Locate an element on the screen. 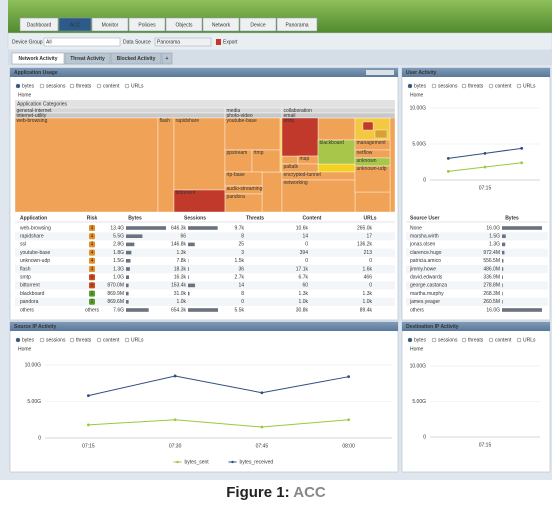 The width and height of the screenshot is (552, 515). treemap-label: web-browsing is located at coordinates (32, 121).